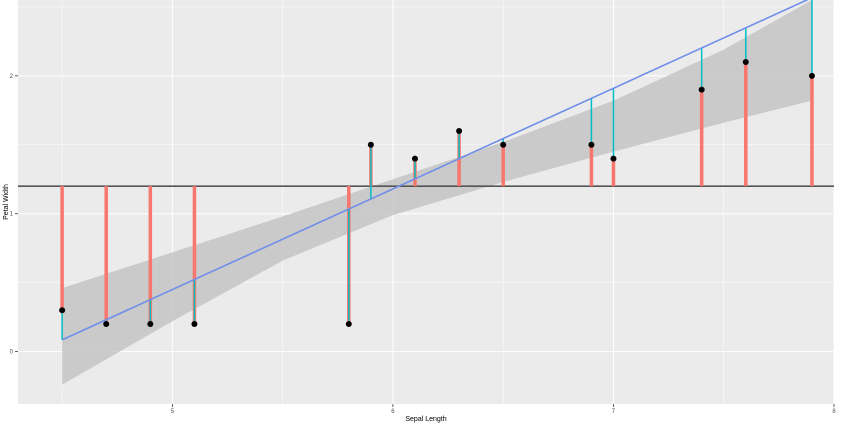  I want to click on y-tick-label: 0, so click(12, 353).